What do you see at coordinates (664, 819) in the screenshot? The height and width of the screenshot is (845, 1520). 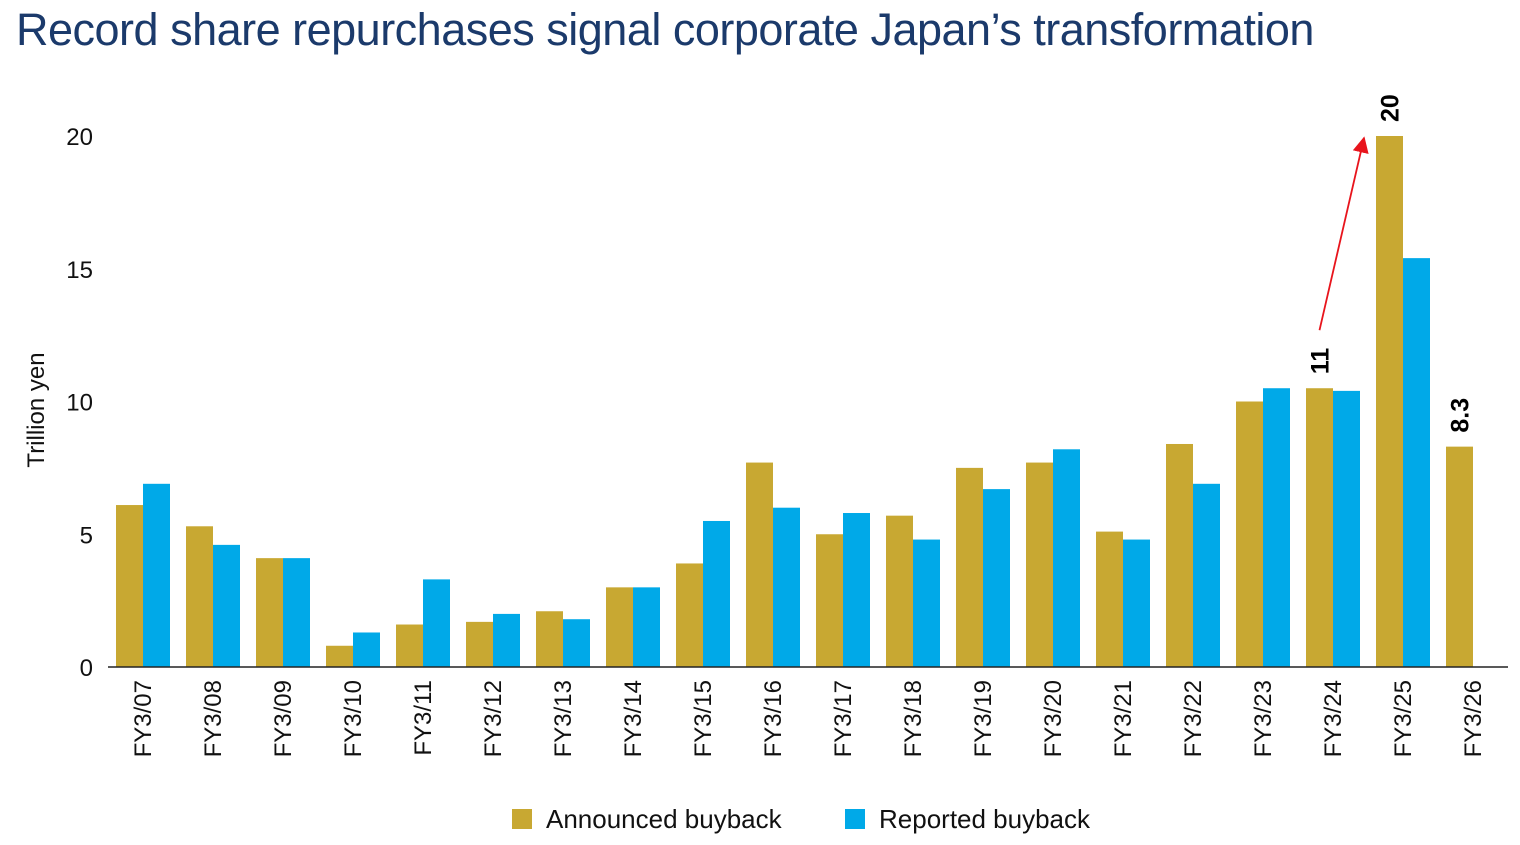 I see `legend-label: Announced buyback` at bounding box center [664, 819].